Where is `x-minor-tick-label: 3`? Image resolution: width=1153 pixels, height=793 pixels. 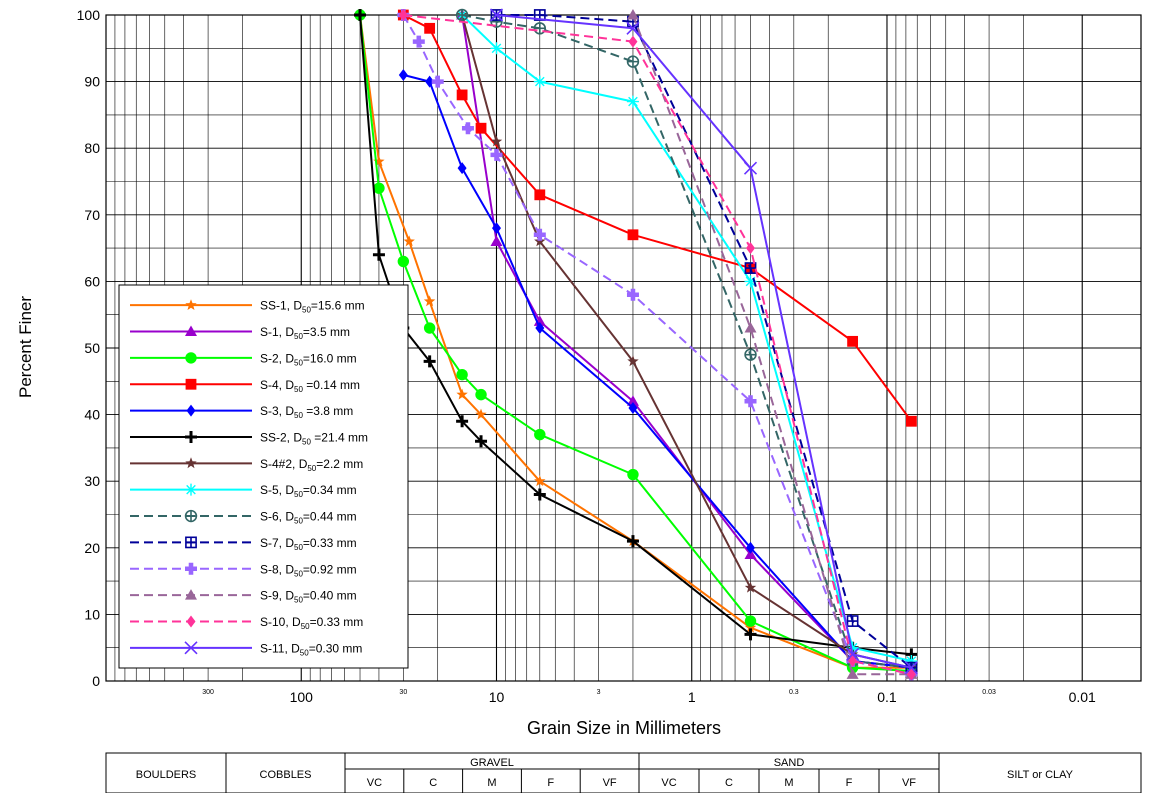
x-minor-tick-label: 3 is located at coordinates (599, 692).